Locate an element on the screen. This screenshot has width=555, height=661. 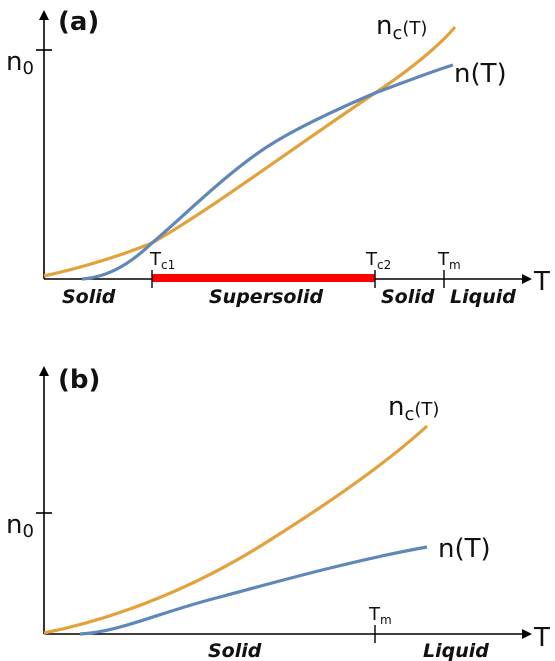
supersolid-band is located at coordinates (263, 278).